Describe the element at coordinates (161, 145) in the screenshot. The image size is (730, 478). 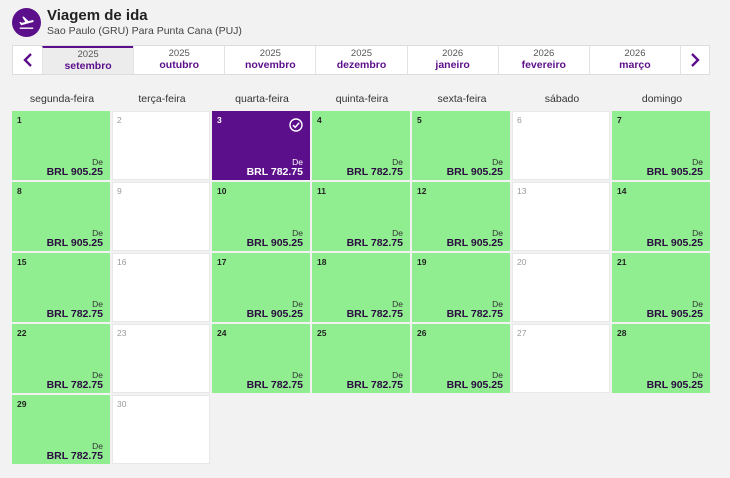
I see `day-cell-unavailable: 2` at that location.